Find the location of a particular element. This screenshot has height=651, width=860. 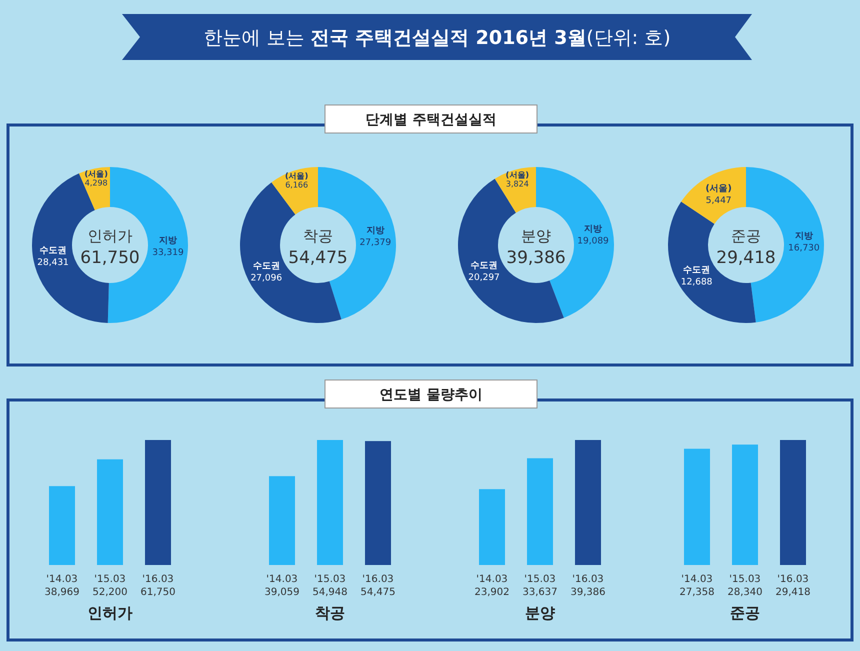

value: 27,379 is located at coordinates (376, 243).